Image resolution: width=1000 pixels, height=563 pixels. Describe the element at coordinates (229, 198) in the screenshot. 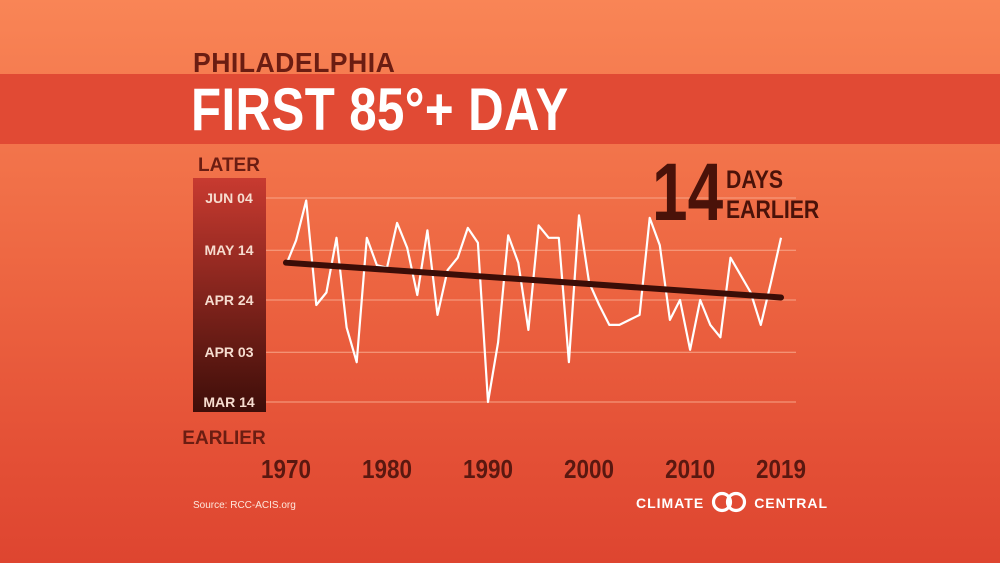

I see `y-tick-label: JUN 04` at that location.